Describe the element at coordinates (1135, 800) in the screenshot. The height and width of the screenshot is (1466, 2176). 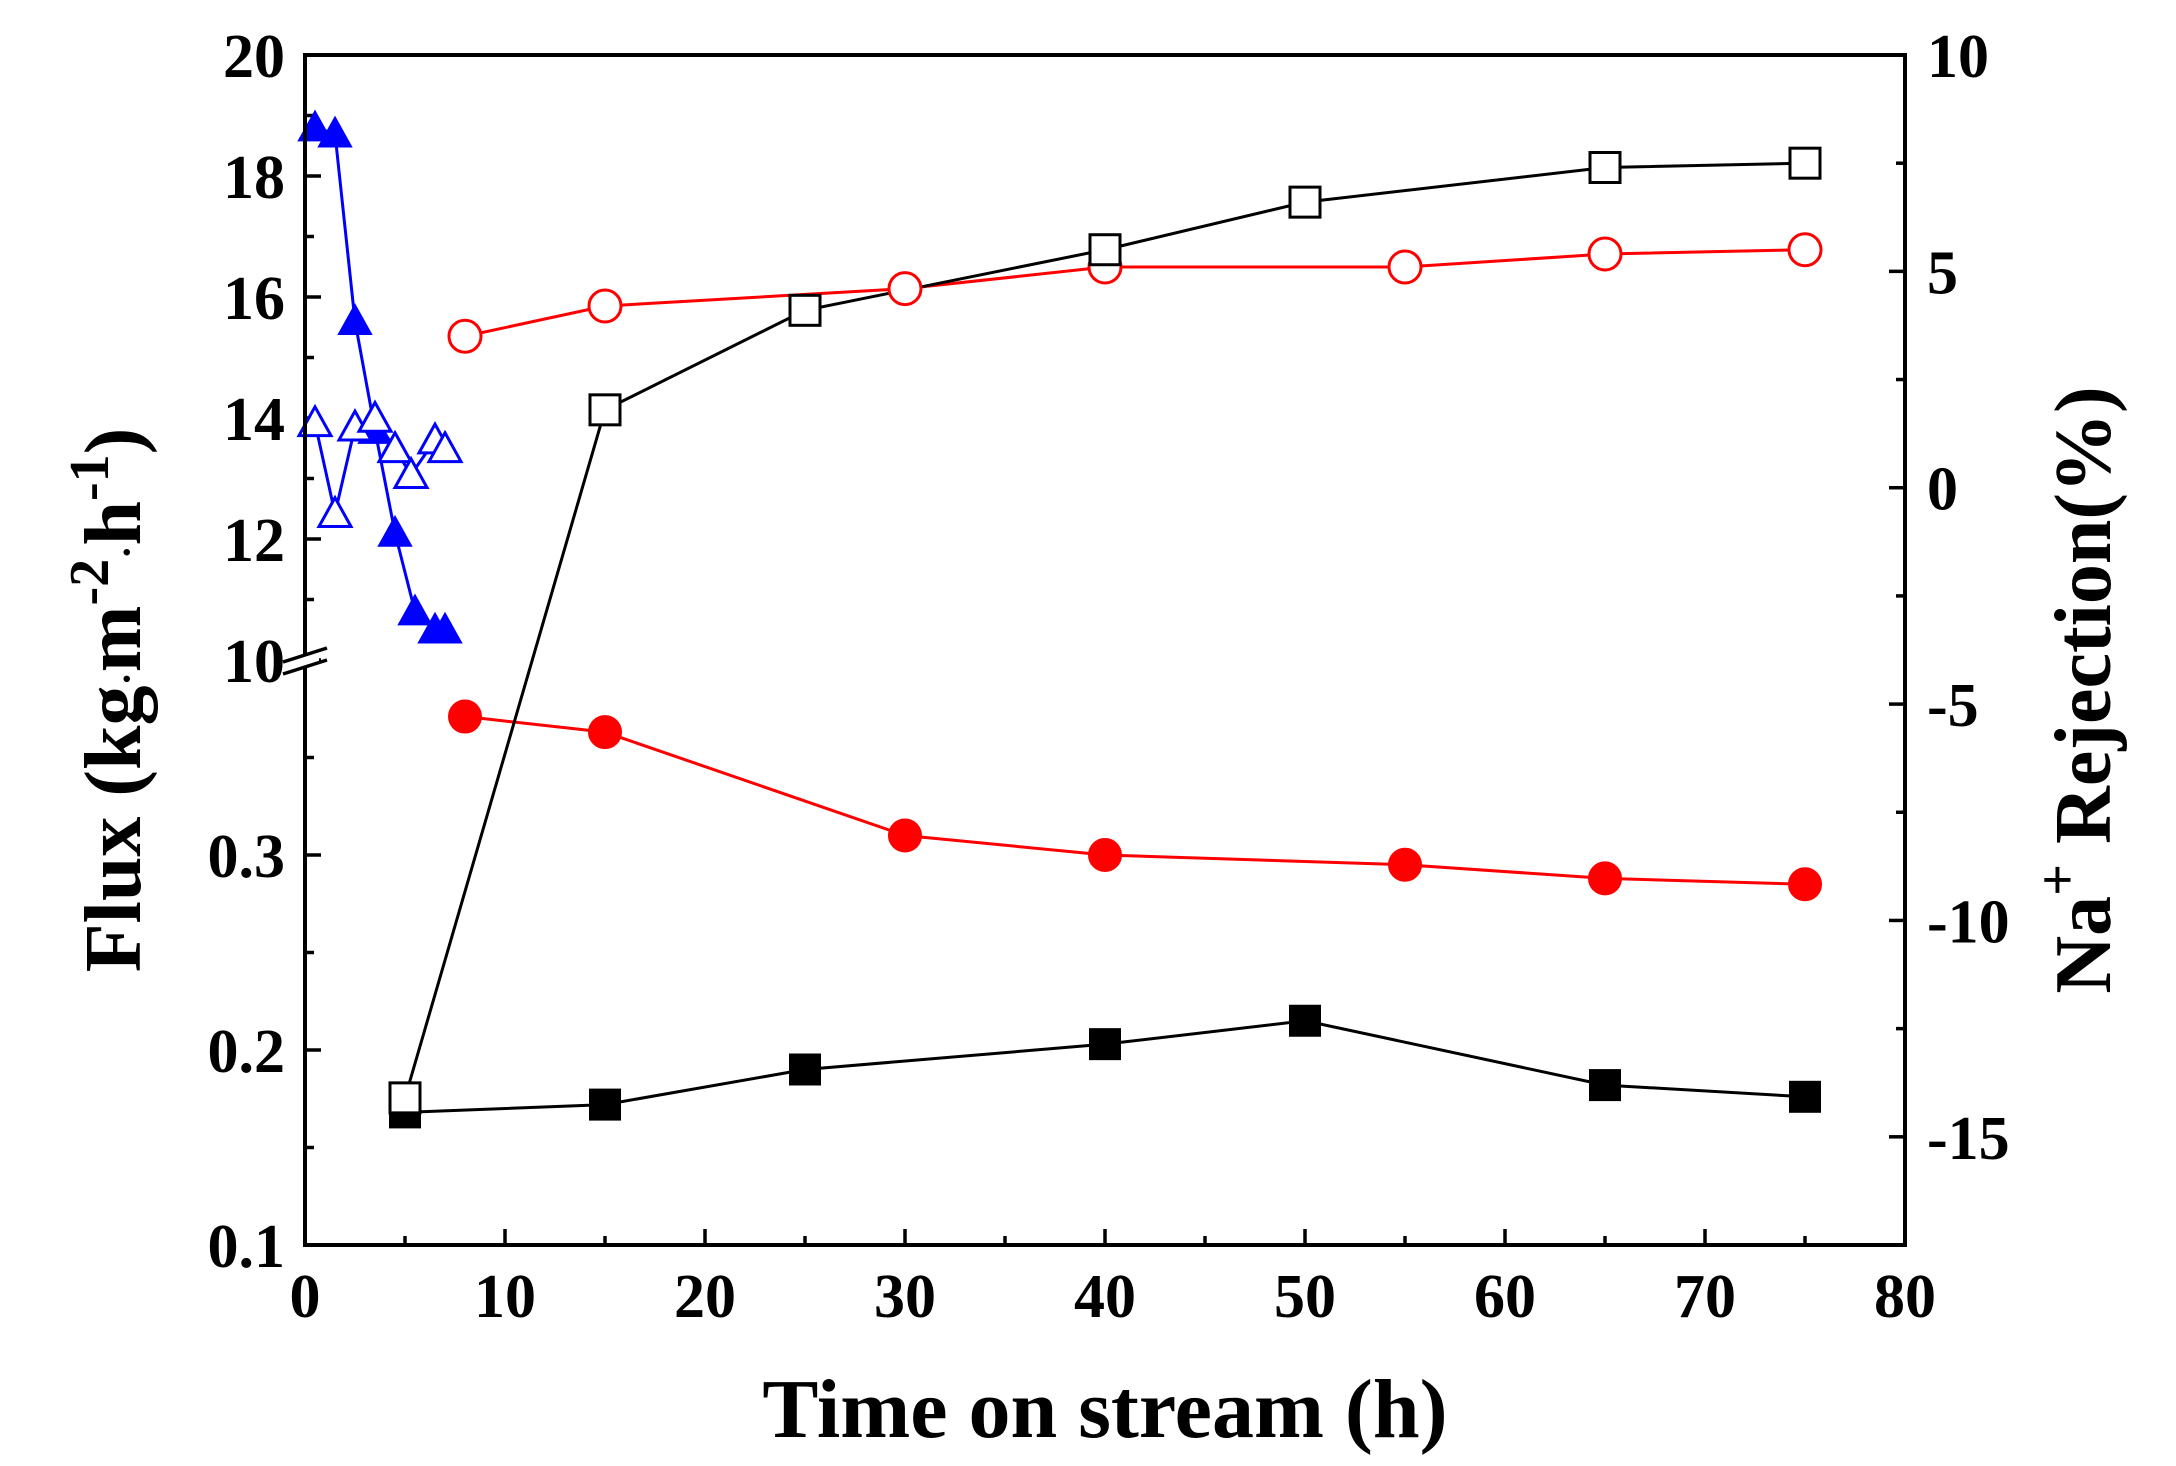
I see `flux-red-line` at that location.